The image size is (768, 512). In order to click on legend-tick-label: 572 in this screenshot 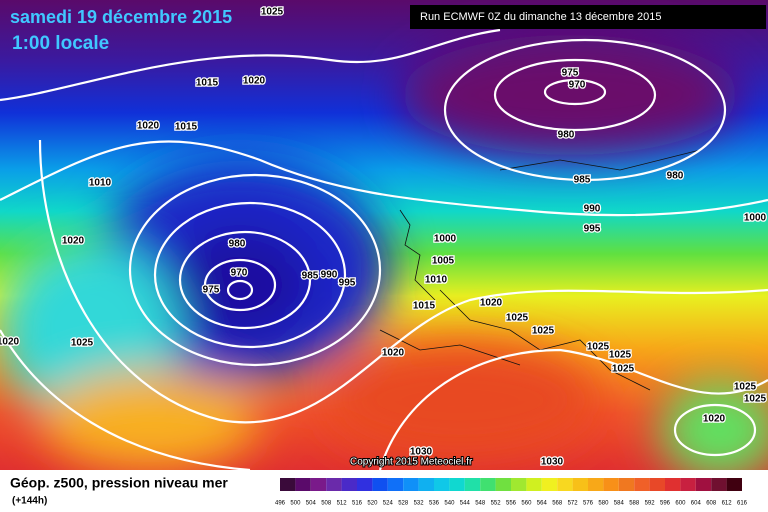, I will do `click(573, 504)`.